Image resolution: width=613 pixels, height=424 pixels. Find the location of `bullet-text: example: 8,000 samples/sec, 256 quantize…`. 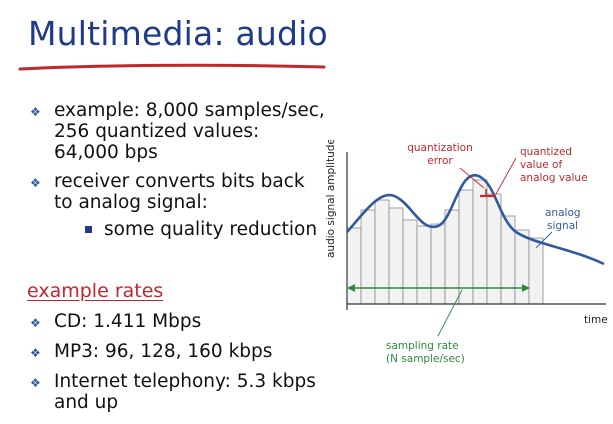

bullet-text: example: 8,000 samples/sec, 256 quantize… is located at coordinates (189, 131).